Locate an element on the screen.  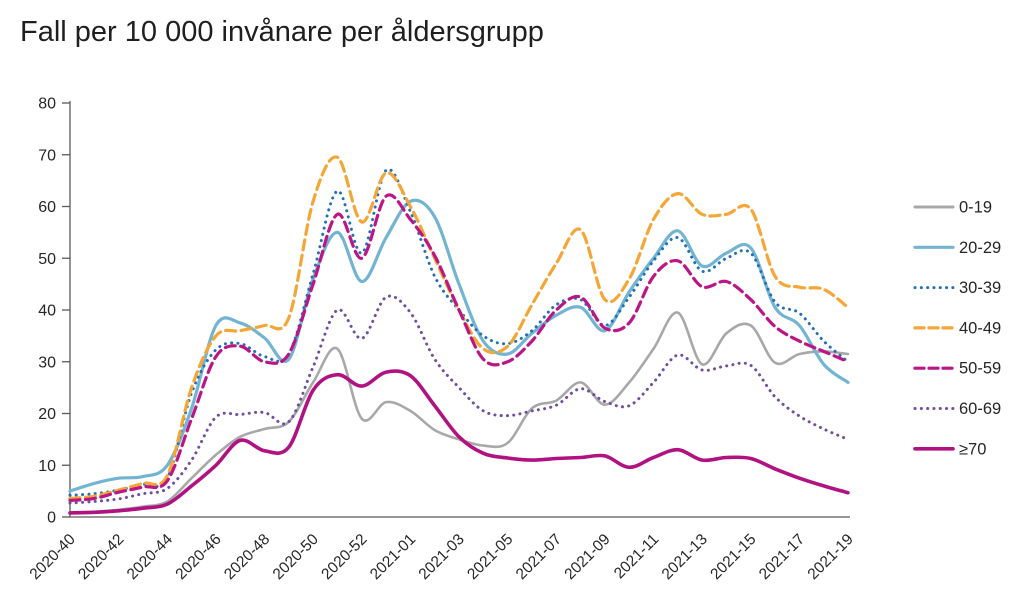
x-tick-label: 2020-40 is located at coordinates (53, 557).